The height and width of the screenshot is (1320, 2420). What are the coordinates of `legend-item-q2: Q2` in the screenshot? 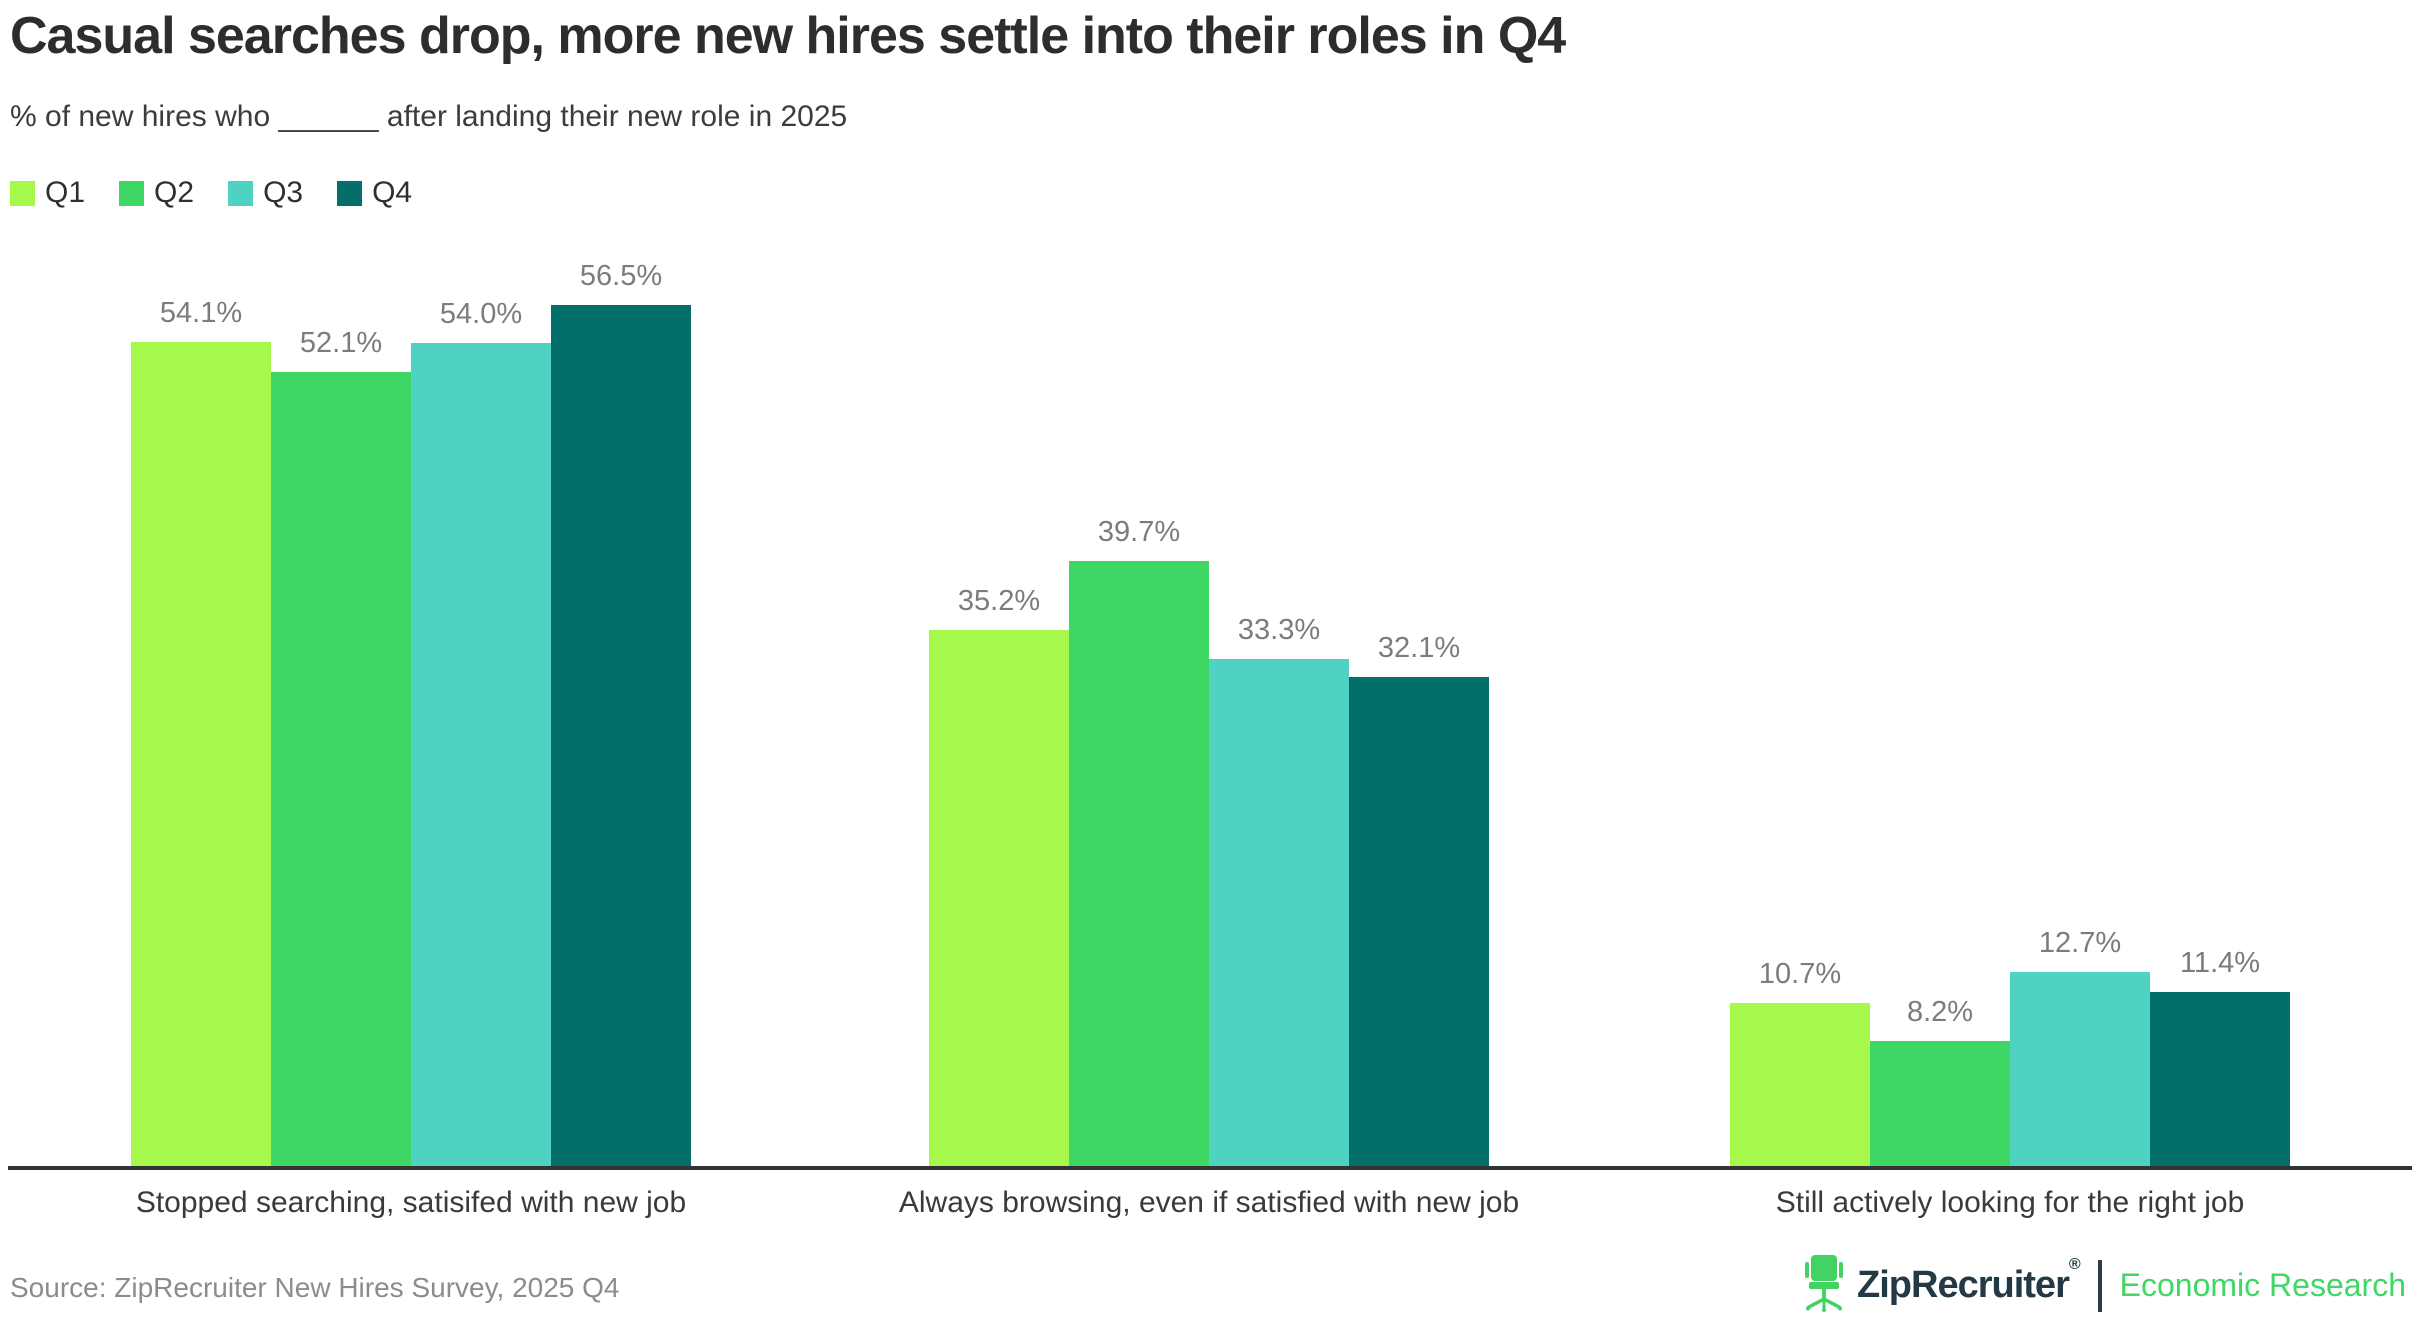 It's located at (156, 193).